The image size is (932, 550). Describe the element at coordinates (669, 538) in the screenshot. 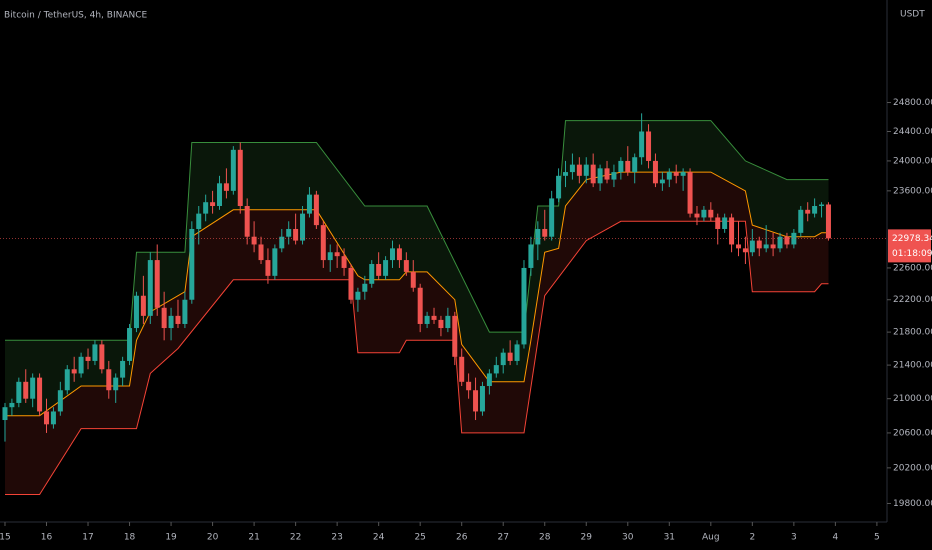

I see `x-tick-label: 31` at that location.